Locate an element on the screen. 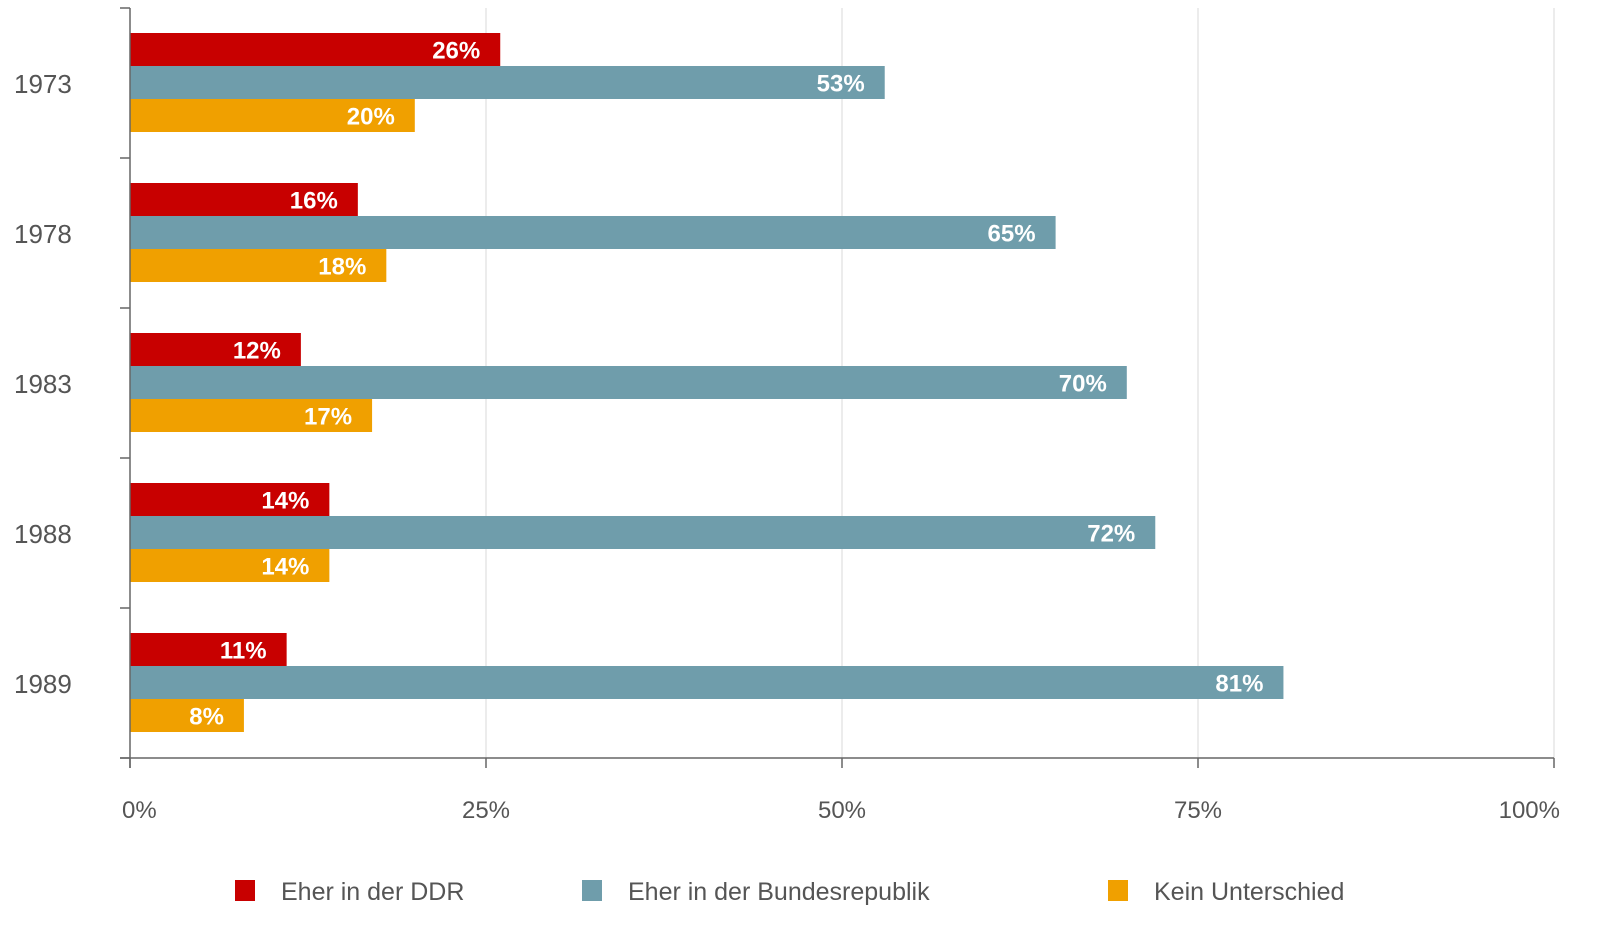 This screenshot has height=929, width=1604. legend-label: Kein Unterschied is located at coordinates (1249, 892).